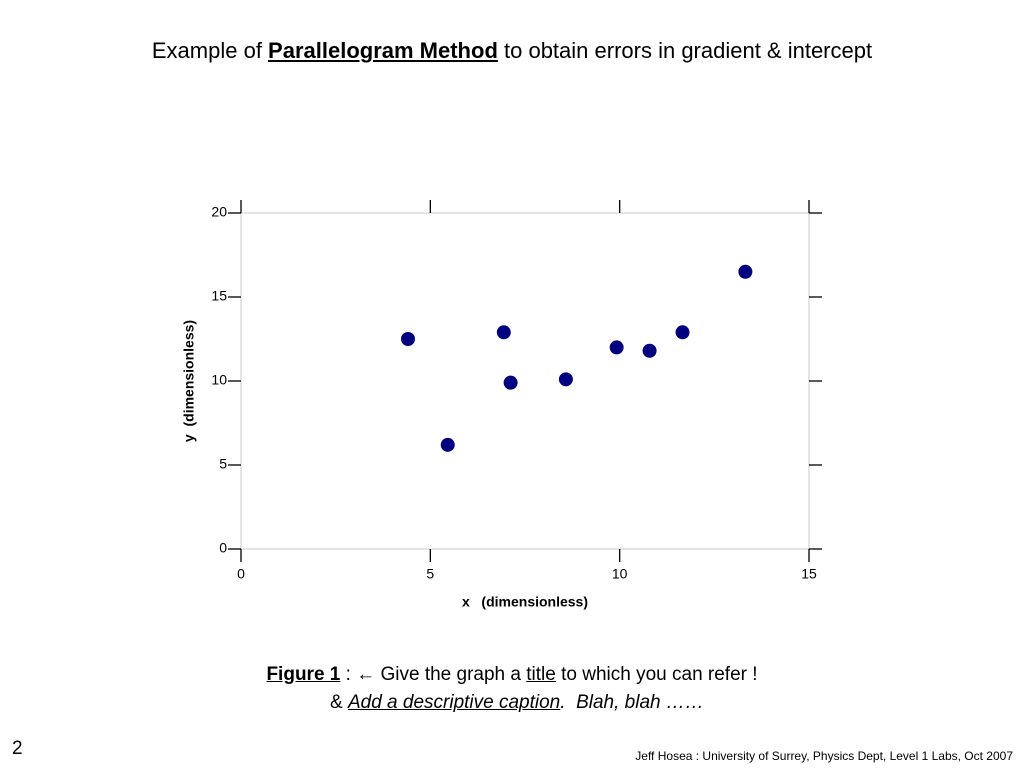 This screenshot has width=1024, height=768. Describe the element at coordinates (348, 674) in the screenshot. I see `caption-text: :` at that location.